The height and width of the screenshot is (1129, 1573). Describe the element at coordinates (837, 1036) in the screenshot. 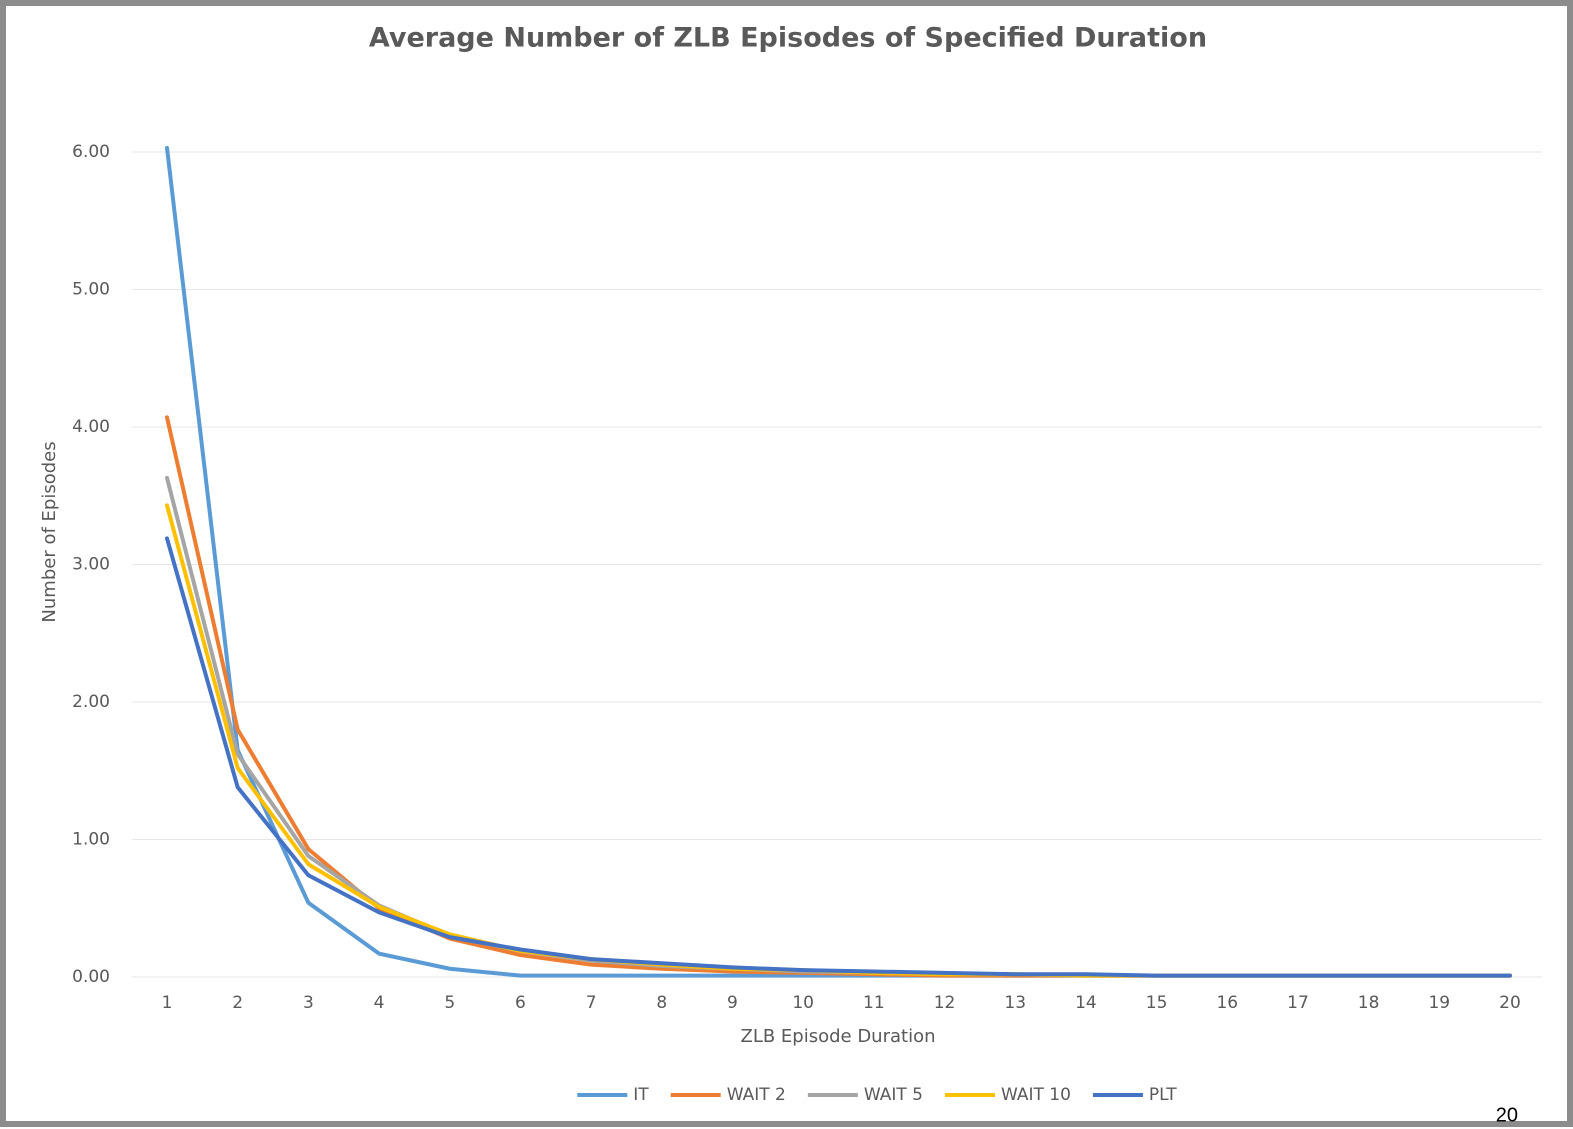

I see `x-axis-title: ZLB Episode Duration` at that location.